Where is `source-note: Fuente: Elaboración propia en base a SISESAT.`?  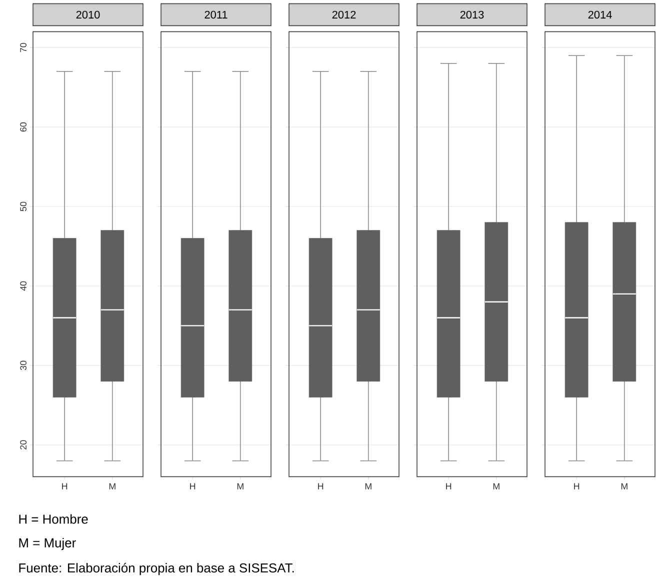
source-note: Fuente: Elaboración propia en base a SISESAT. is located at coordinates (156, 569).